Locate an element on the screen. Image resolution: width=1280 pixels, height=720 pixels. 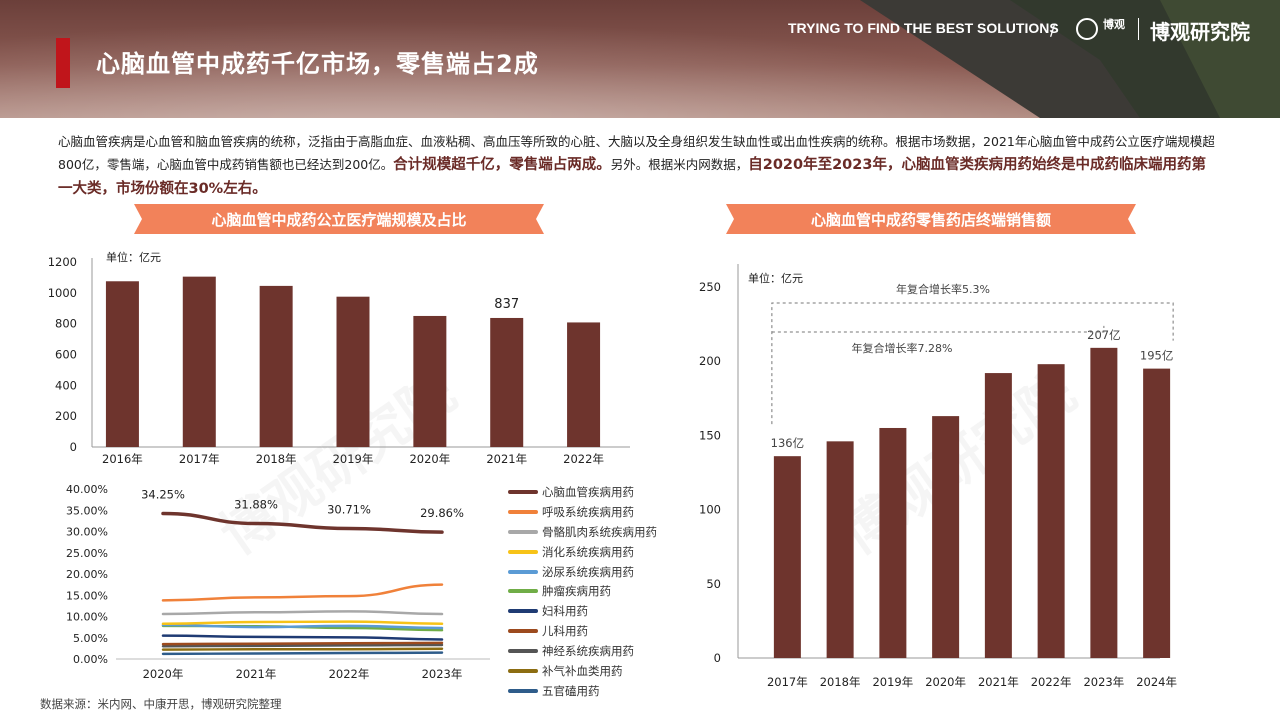
hospital-x-tick: 2020年 is located at coordinates (429, 459).